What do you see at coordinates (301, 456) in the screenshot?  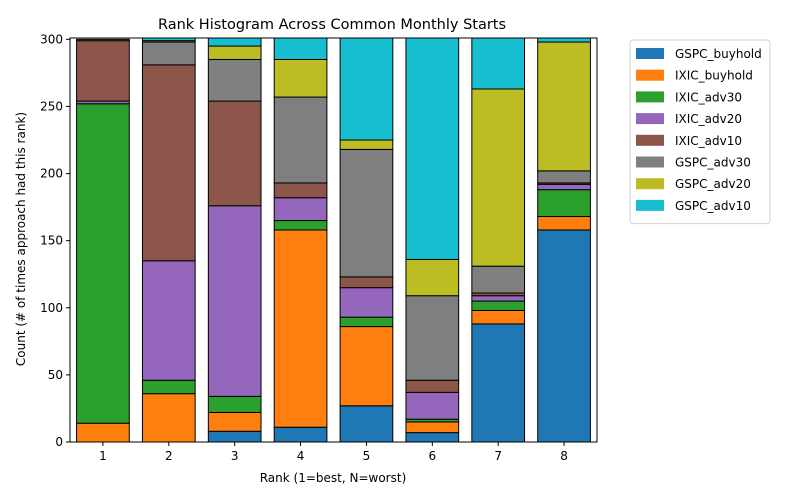 I see `x-tick-label: 4` at bounding box center [301, 456].